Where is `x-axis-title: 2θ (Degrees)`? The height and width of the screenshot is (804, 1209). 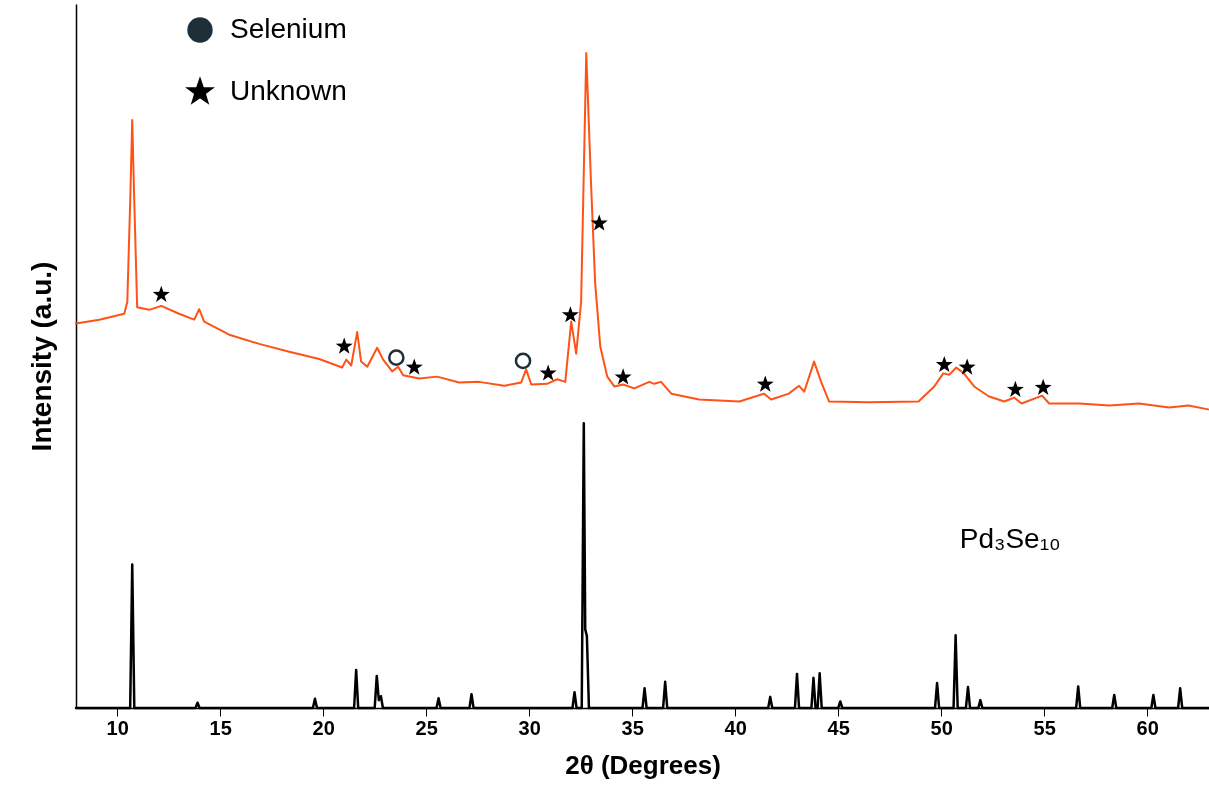 x-axis-title: 2θ (Degrees) is located at coordinates (643, 764).